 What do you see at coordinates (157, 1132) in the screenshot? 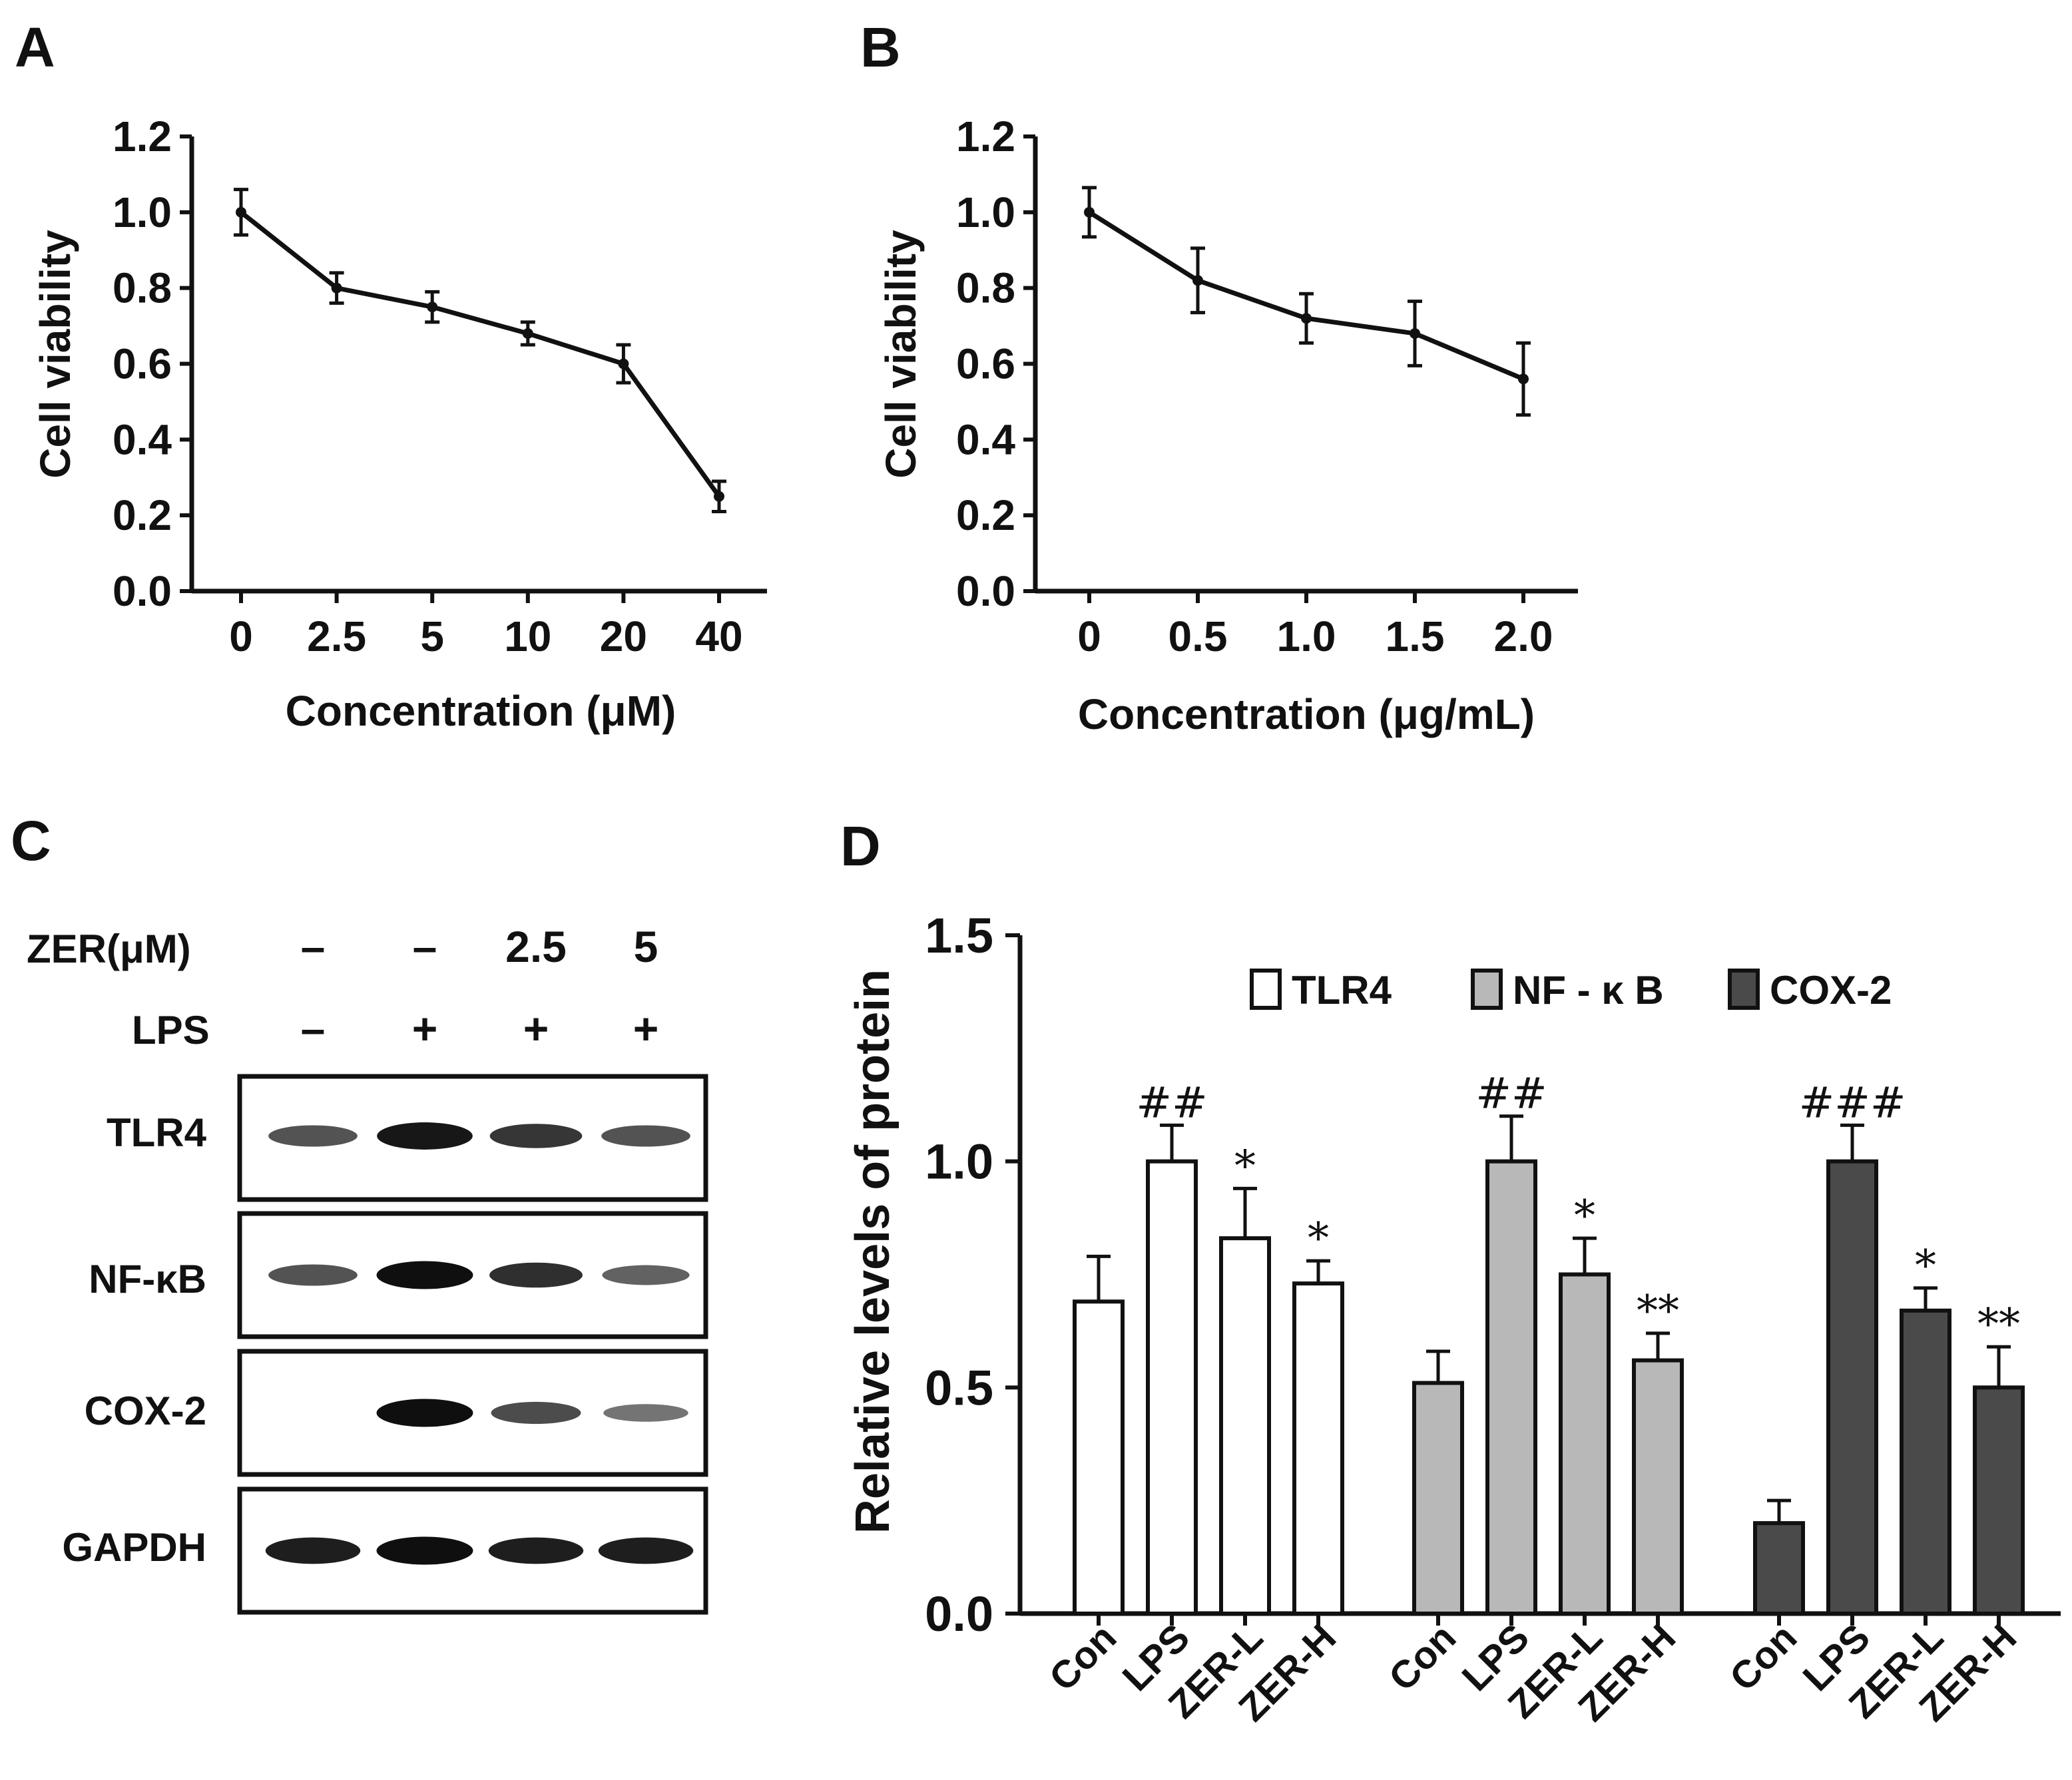
I see `band-label-tlr4: TLR4` at bounding box center [157, 1132].